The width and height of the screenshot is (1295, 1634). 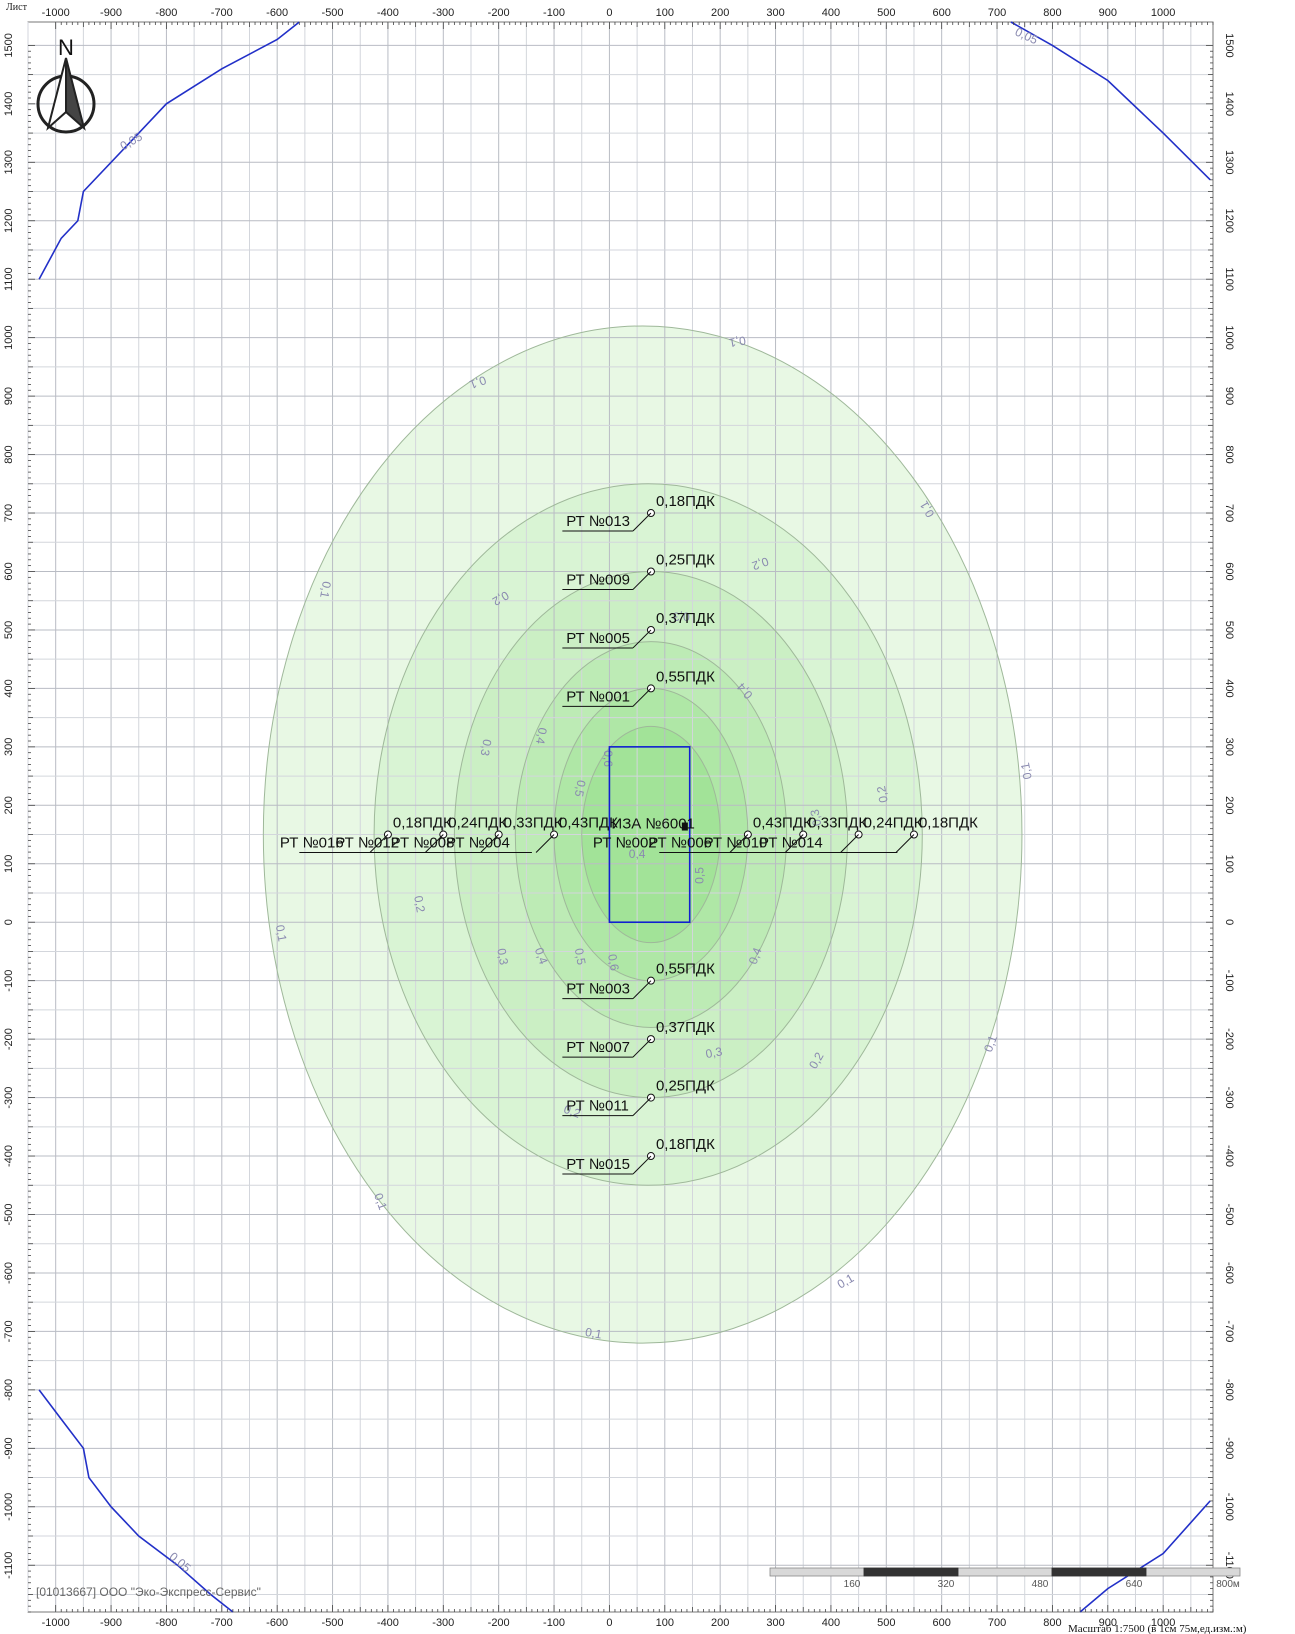 What do you see at coordinates (702, 834) in the screenshot?
I see `calc-point: РТ №002 0,43ПДК` at bounding box center [702, 834].